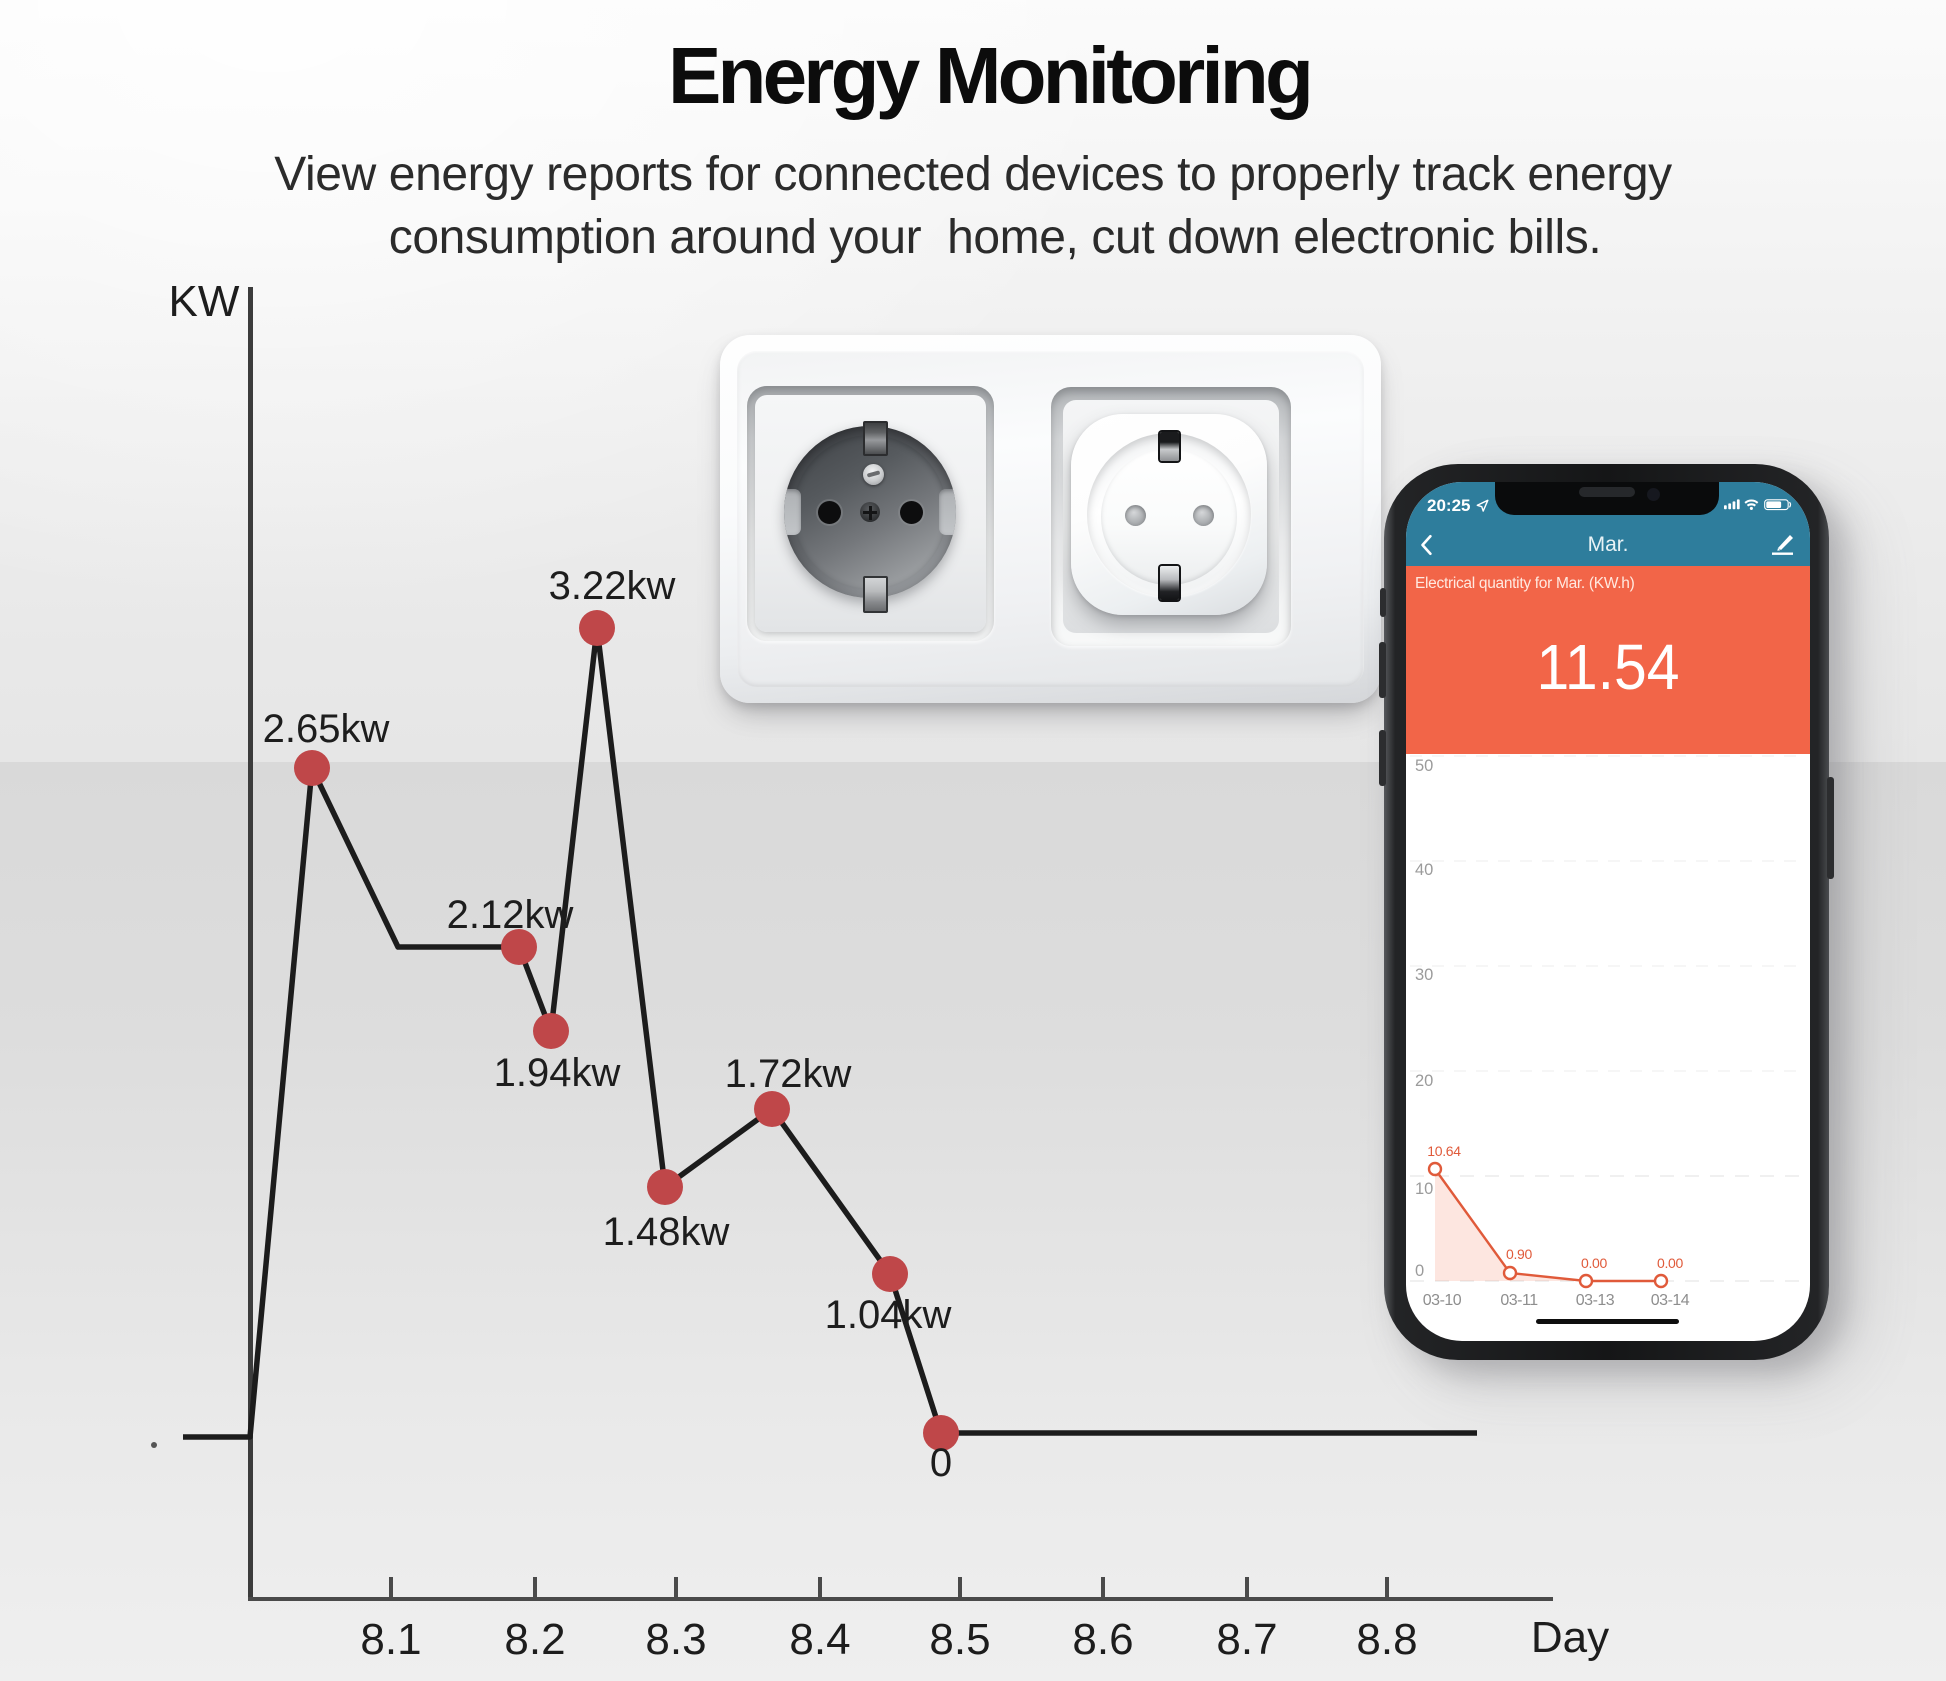  What do you see at coordinates (1424, 1189) in the screenshot?
I see `svg-text: 10` at bounding box center [1424, 1189].